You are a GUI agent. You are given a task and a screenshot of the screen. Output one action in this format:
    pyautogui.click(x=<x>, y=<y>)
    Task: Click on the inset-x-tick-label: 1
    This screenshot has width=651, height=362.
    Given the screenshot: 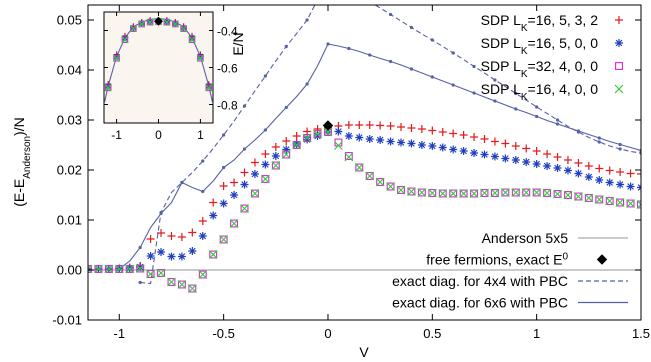 What is the action you would take?
    pyautogui.click(x=200, y=135)
    